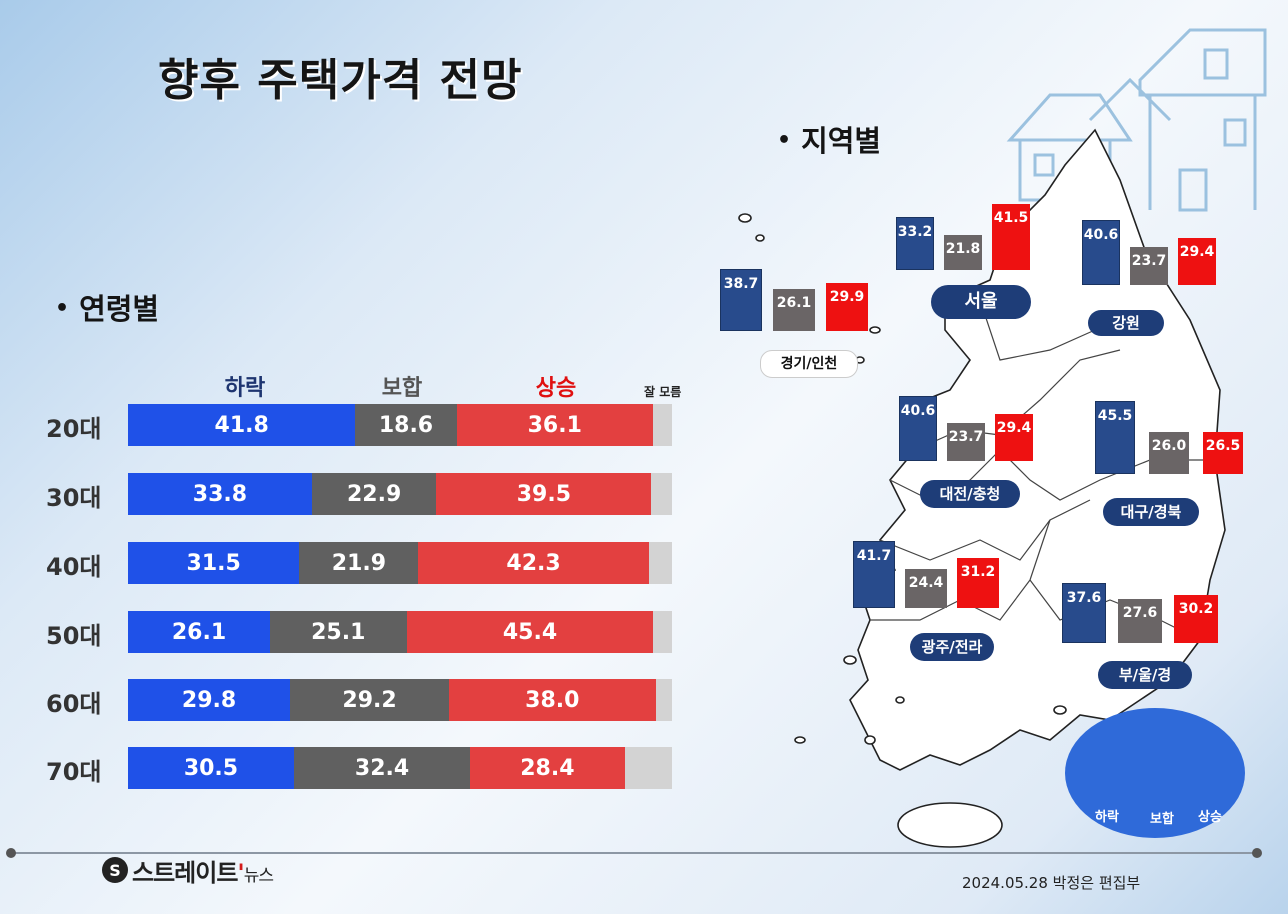  What do you see at coordinates (214, 563) in the screenshot?
I see `bar-segment-down: 31.5` at bounding box center [214, 563].